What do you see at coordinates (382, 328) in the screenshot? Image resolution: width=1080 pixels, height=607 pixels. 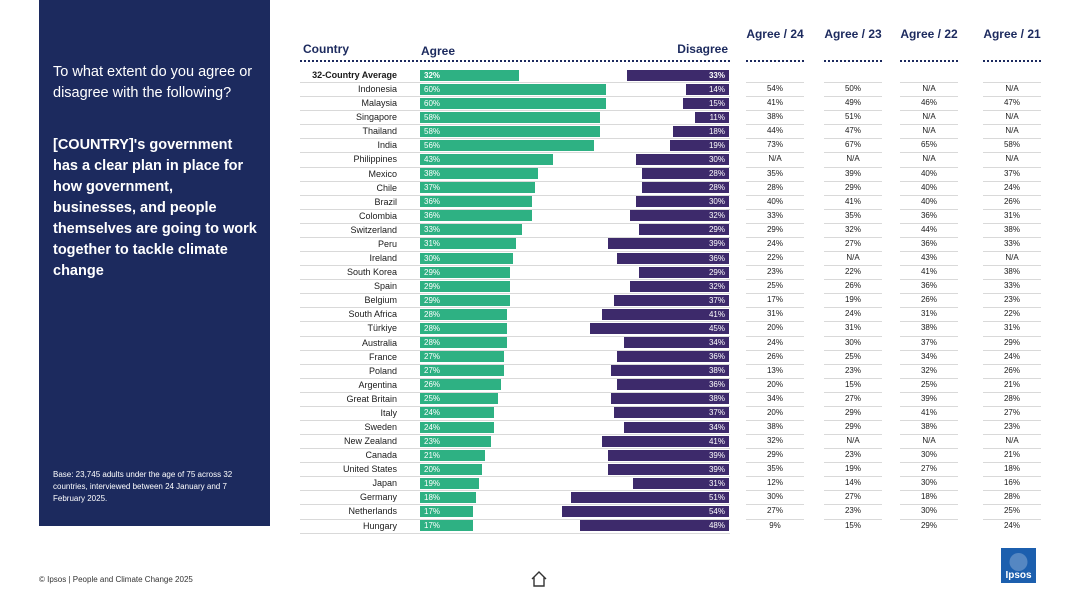 I see `country-label: Türkiye` at bounding box center [382, 328].